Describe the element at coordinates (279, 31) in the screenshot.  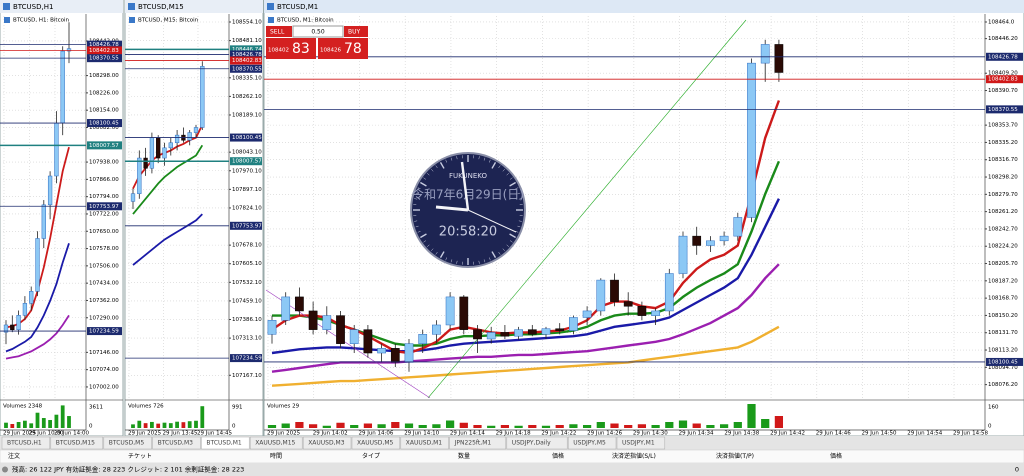
I see `sell-button` at that location.